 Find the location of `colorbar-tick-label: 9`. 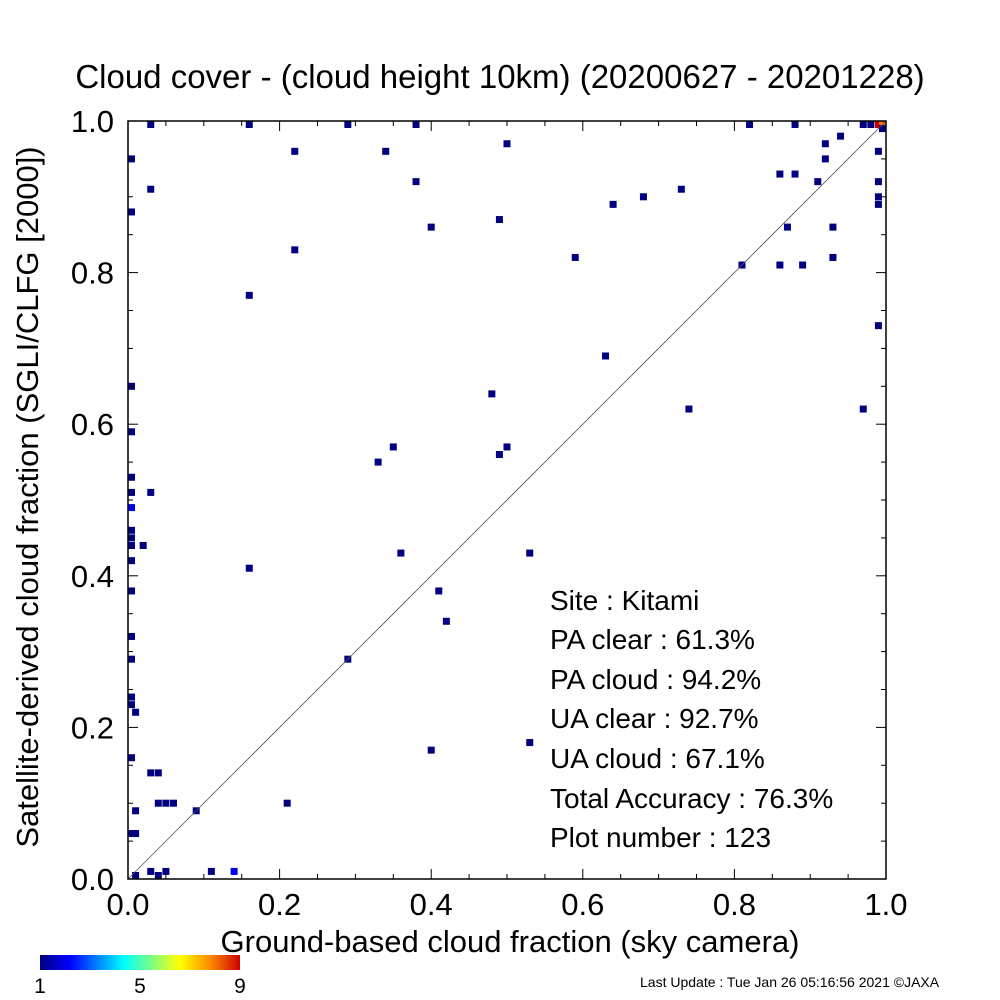

colorbar-tick-label: 9 is located at coordinates (240, 986).